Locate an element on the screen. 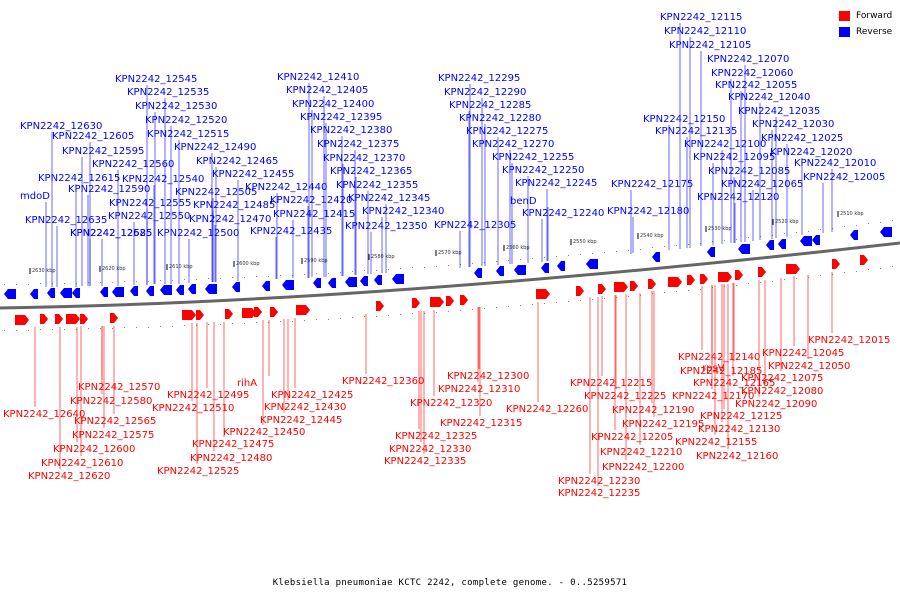 This screenshot has height=600, width=900. reverse-gene-label: KPN2242_12415 is located at coordinates (314, 214).